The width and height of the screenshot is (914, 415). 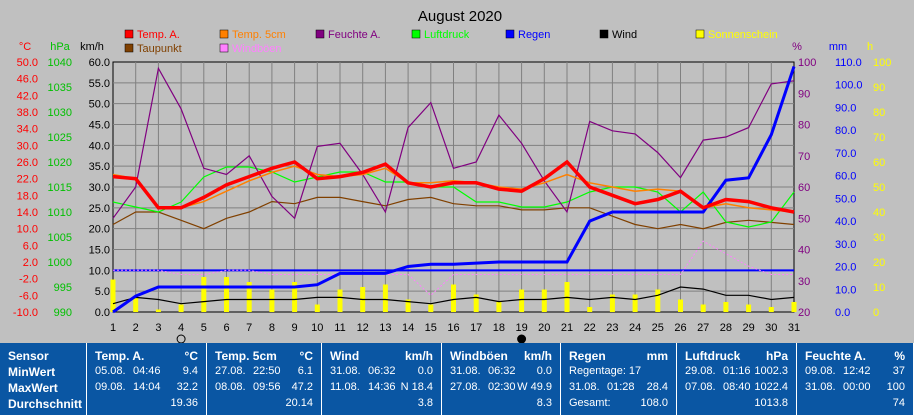 What do you see at coordinates (879, 213) in the screenshot?
I see `tick-sun: 40` at bounding box center [879, 213].